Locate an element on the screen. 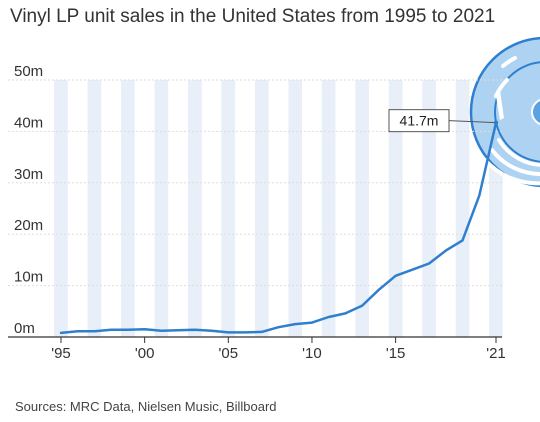  y-tick-label: 30m is located at coordinates (28, 174).